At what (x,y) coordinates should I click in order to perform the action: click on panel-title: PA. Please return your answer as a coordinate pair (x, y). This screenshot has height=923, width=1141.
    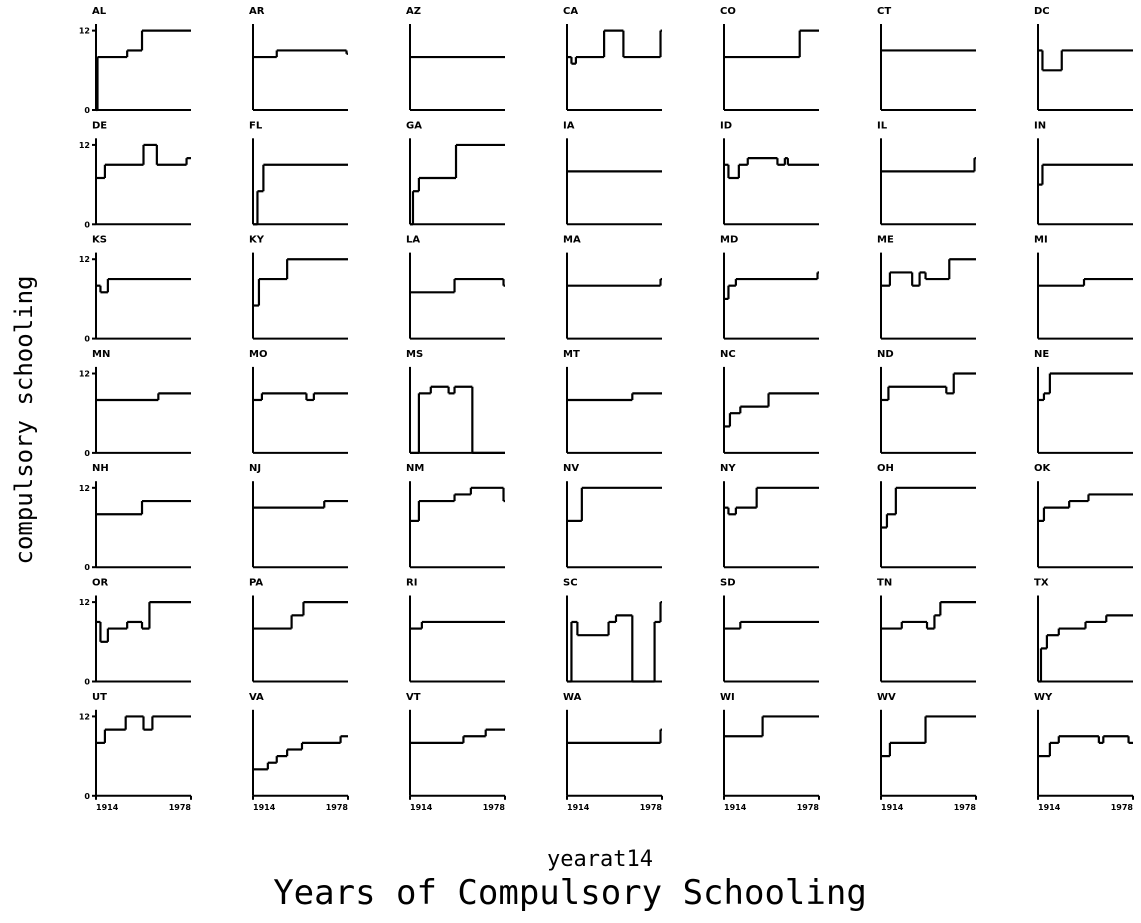
    Looking at the image, I should click on (256, 583).